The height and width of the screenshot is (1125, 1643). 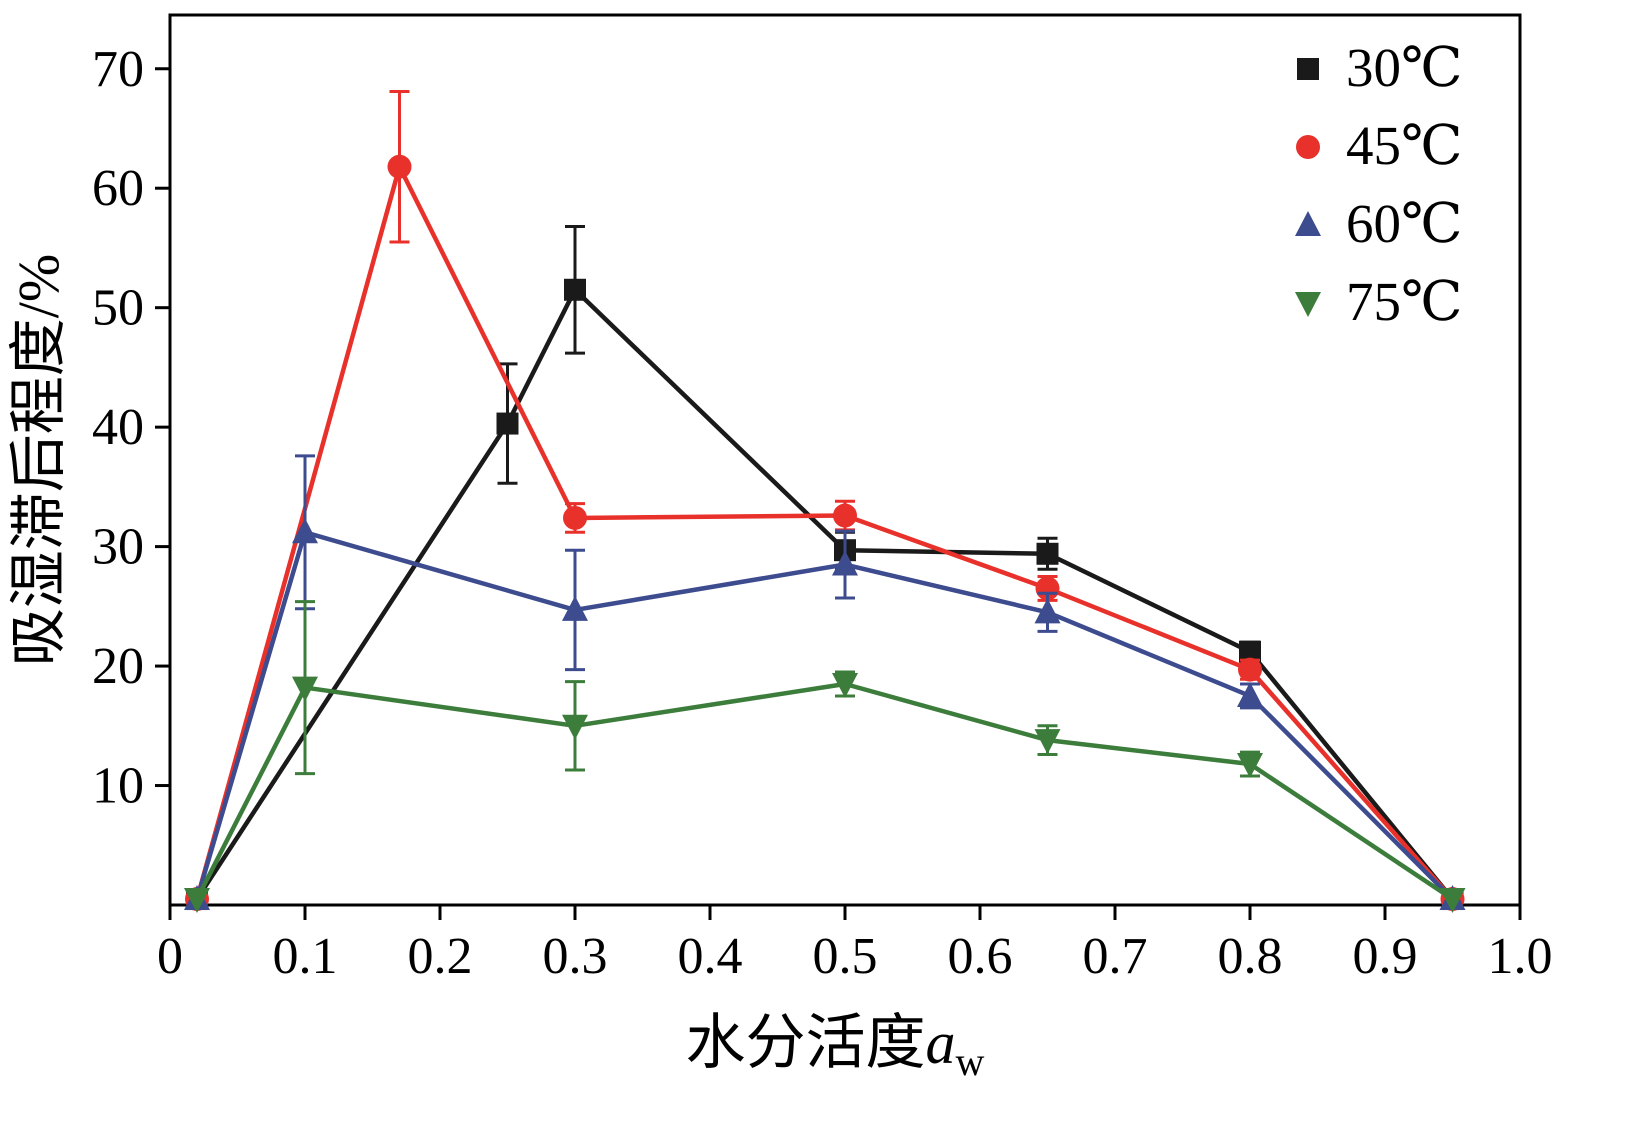 What do you see at coordinates (118, 786) in the screenshot?
I see `y-tick-label: 10` at bounding box center [118, 786].